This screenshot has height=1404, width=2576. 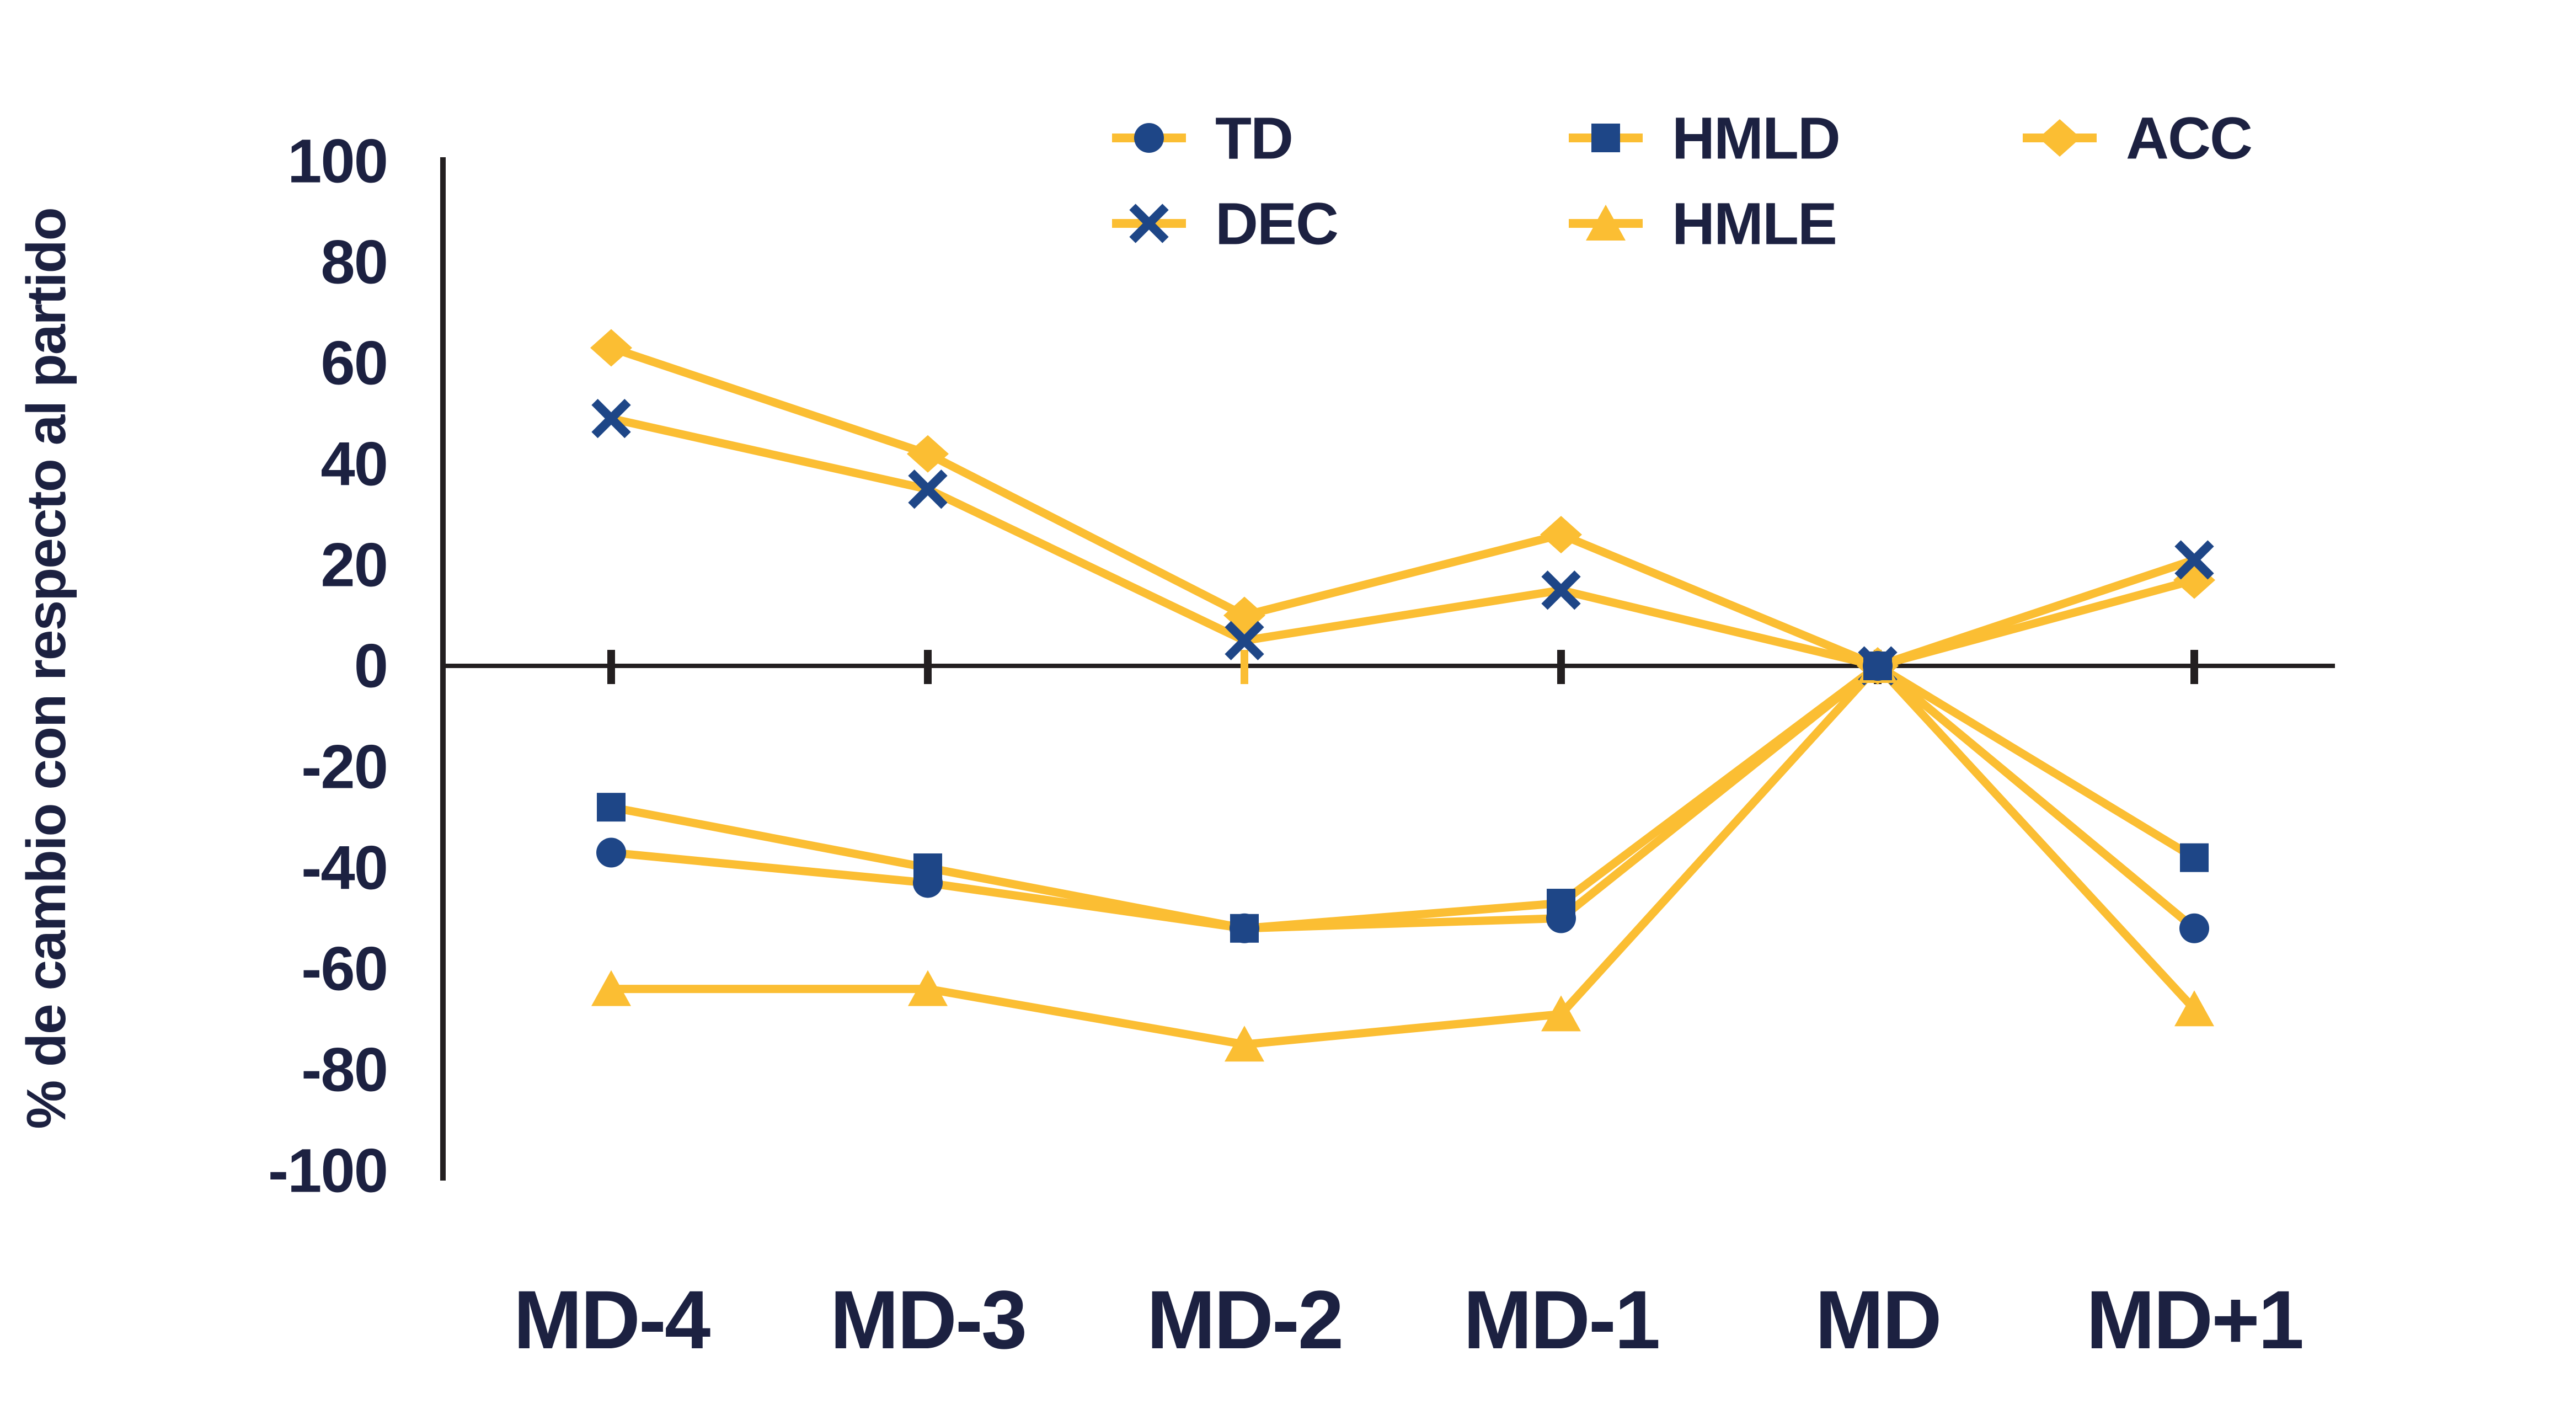 I want to click on legend-marker-acc, so click(x=2060, y=138).